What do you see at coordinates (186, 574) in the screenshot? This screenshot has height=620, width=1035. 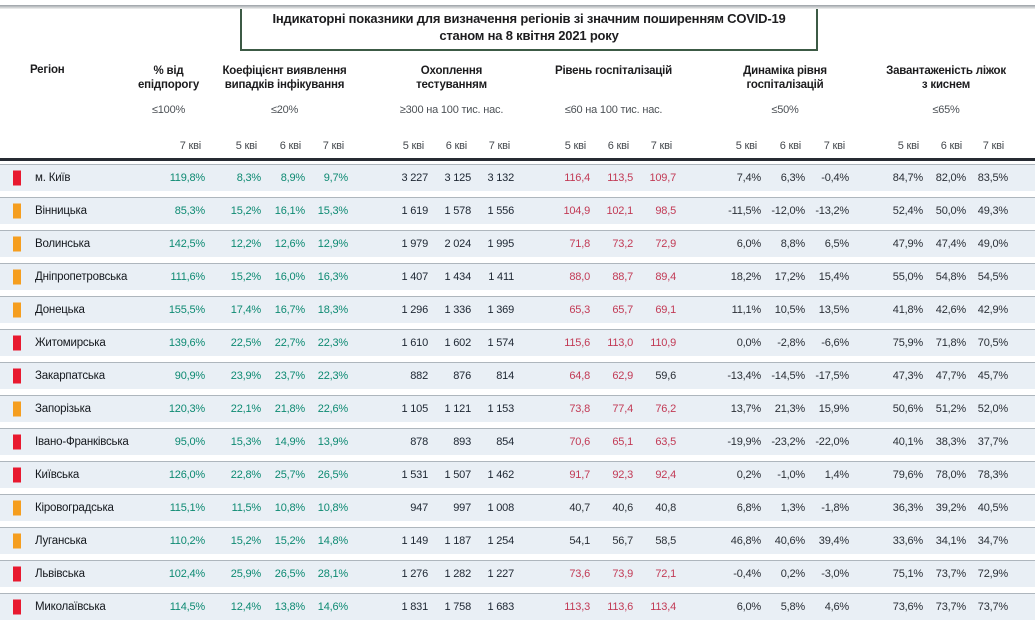 I see `epid-value: 102,4%` at bounding box center [186, 574].